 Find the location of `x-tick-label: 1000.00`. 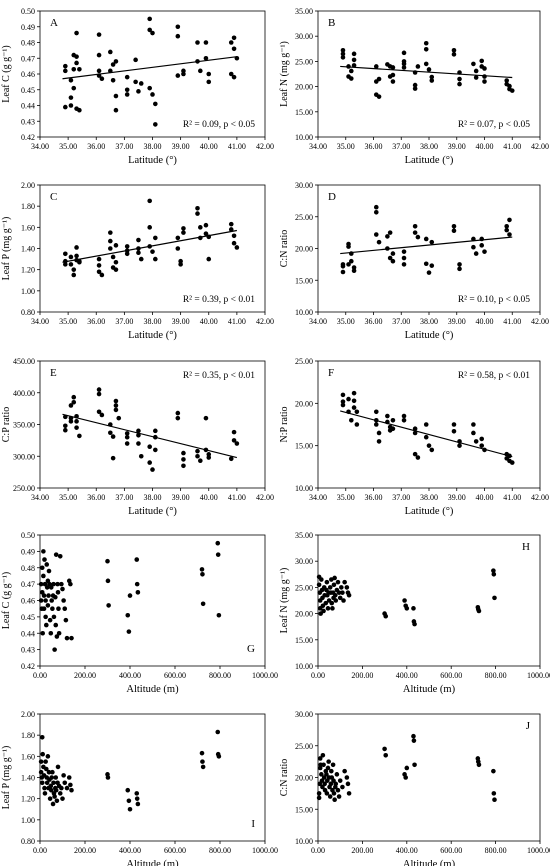

x-tick-label: 1000.00 is located at coordinates (265, 675).